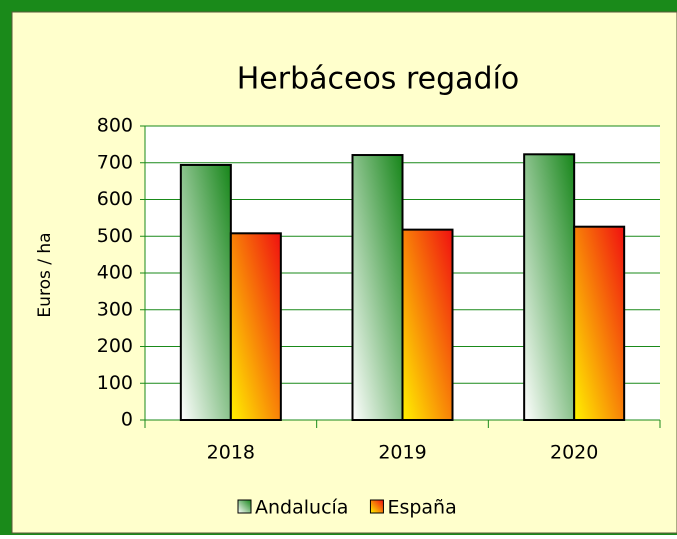 Image resolution: width=677 pixels, height=539 pixels. What do you see at coordinates (115, 126) in the screenshot?
I see `y-tick-label: 800` at bounding box center [115, 126].